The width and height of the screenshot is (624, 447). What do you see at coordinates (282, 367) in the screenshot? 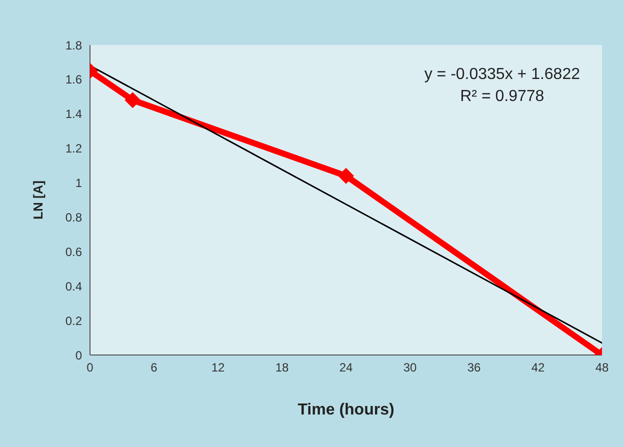
I see `x-tick-label: 18` at bounding box center [282, 367].